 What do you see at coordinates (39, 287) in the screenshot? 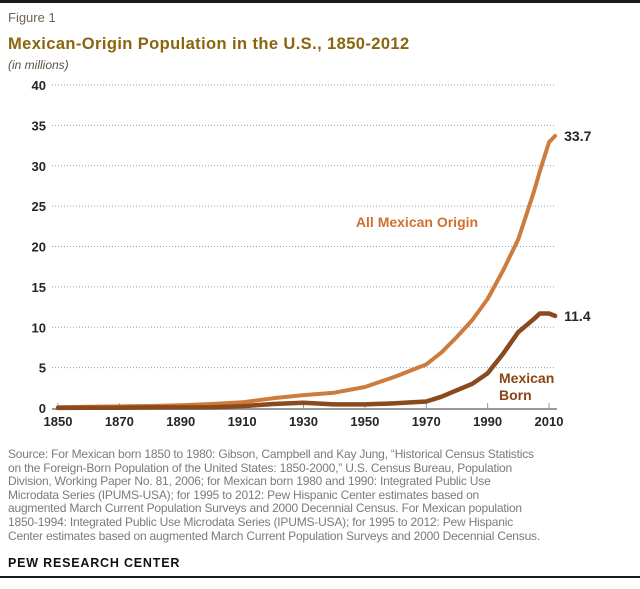
I see `y-tick-label-15: 15` at bounding box center [39, 287].